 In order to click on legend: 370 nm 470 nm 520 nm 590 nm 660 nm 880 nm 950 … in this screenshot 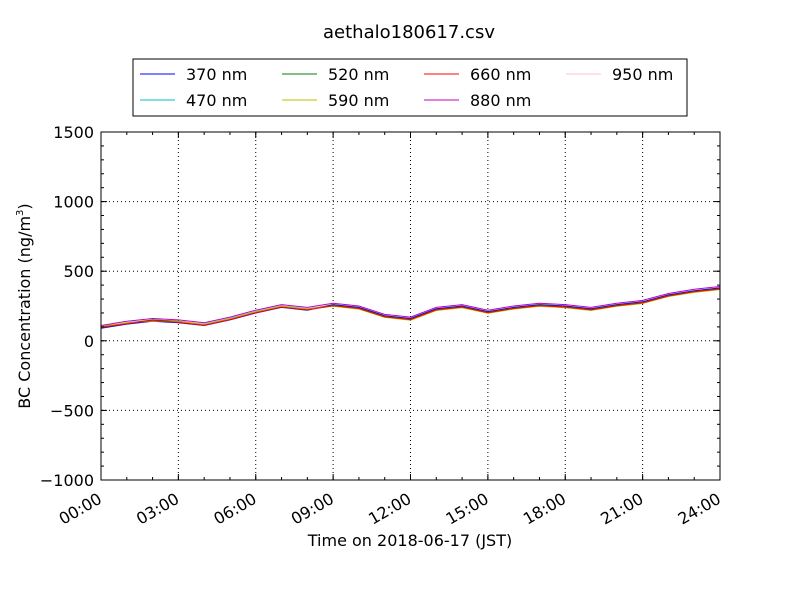, I will do `click(410, 87)`.